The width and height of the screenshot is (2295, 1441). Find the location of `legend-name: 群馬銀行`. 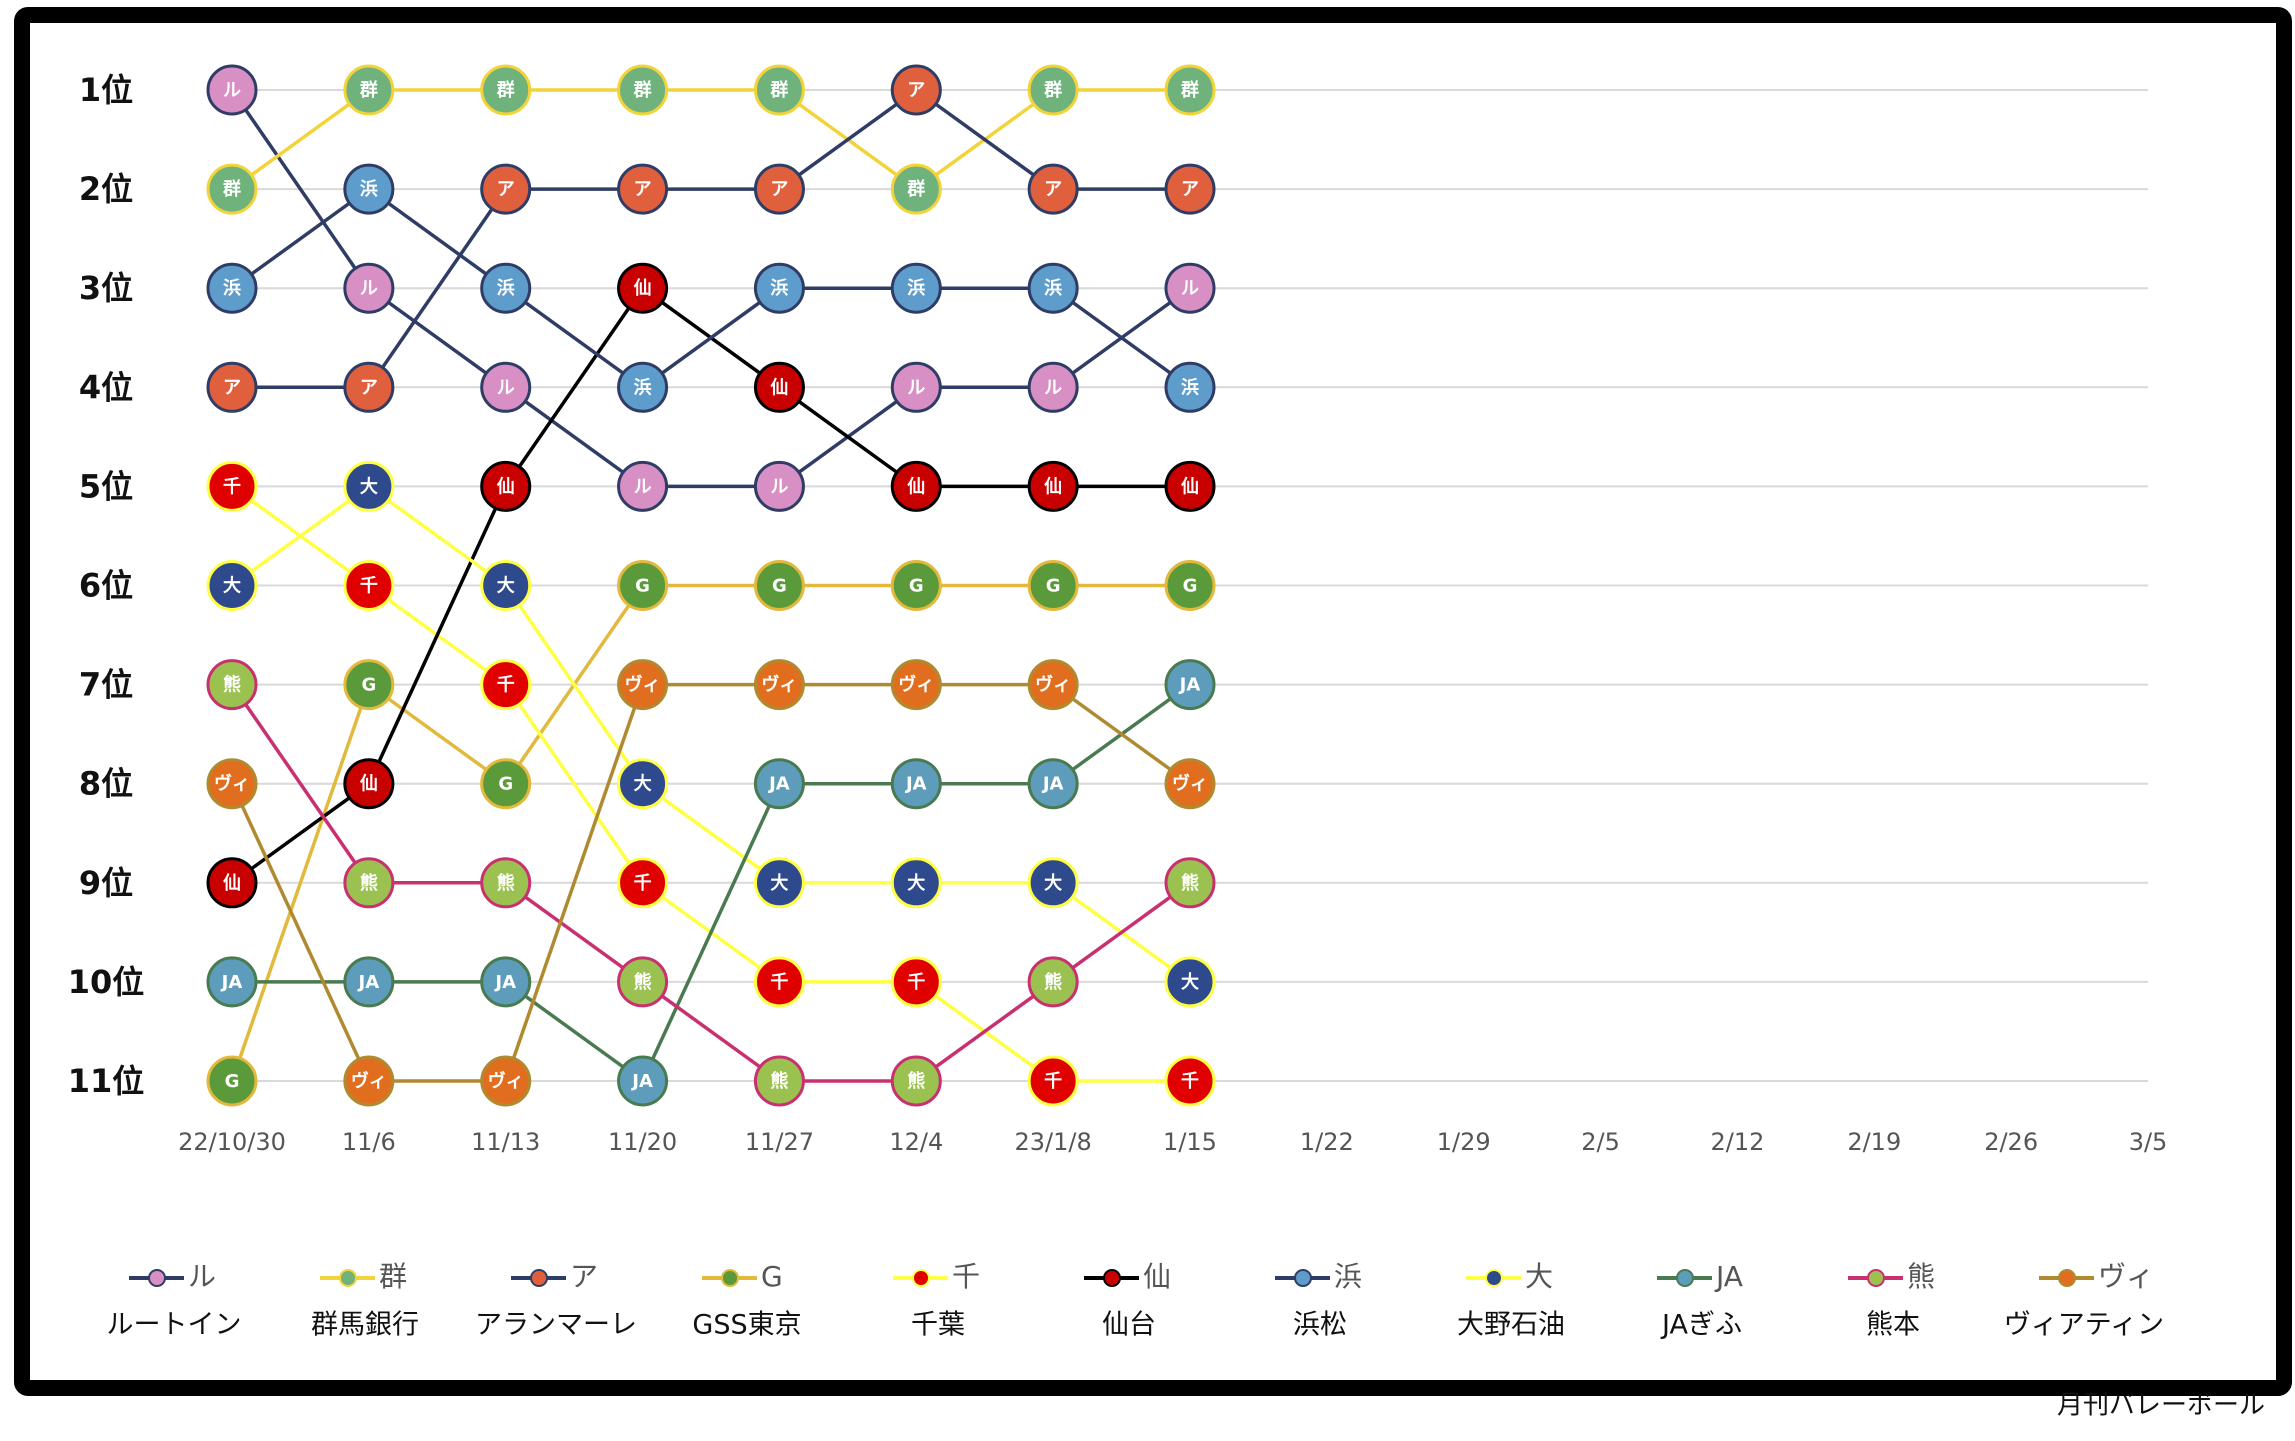

legend-name: 群馬銀行 is located at coordinates (365, 1325).